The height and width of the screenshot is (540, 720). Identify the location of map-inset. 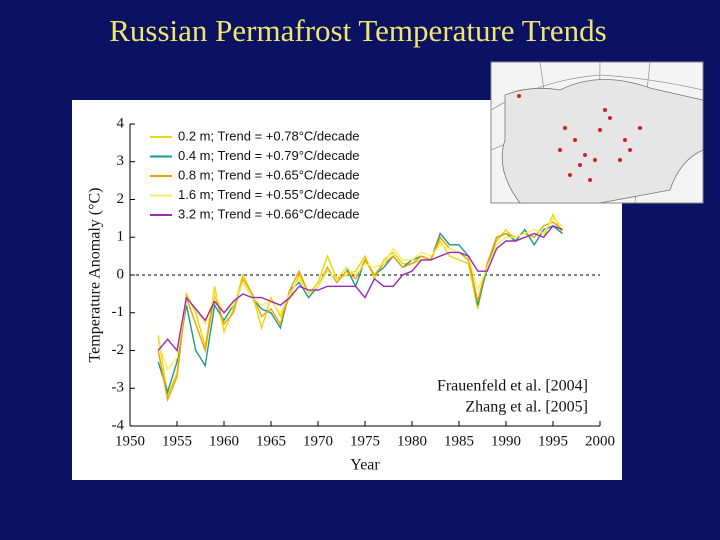
(597, 132).